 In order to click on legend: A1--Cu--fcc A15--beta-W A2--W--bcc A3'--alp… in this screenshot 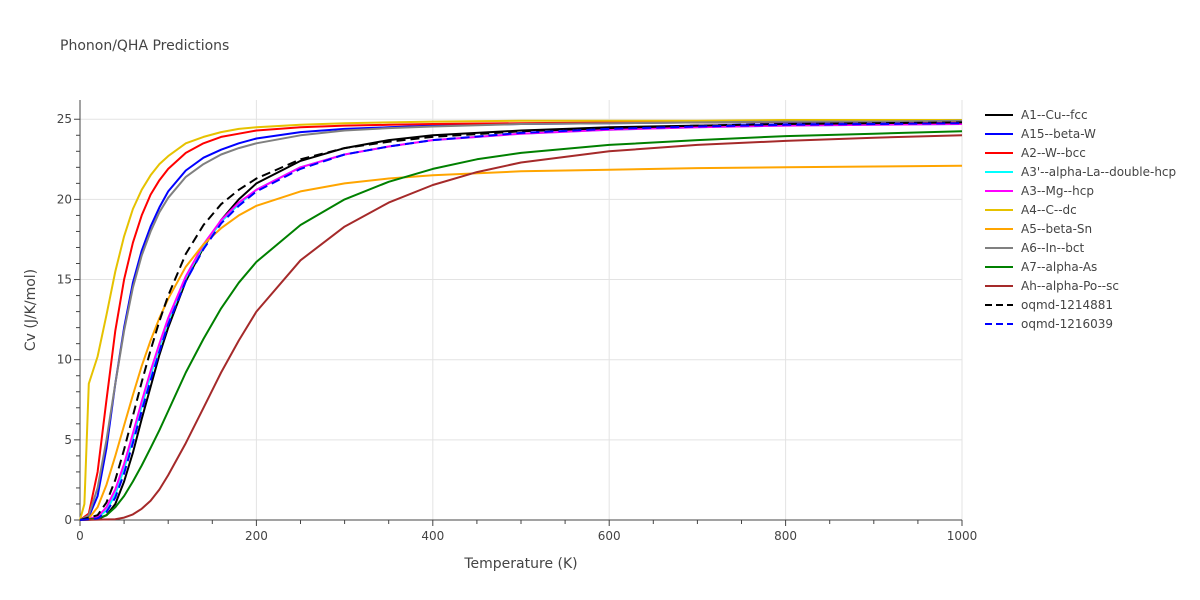, I will do `click(1080, 219)`.